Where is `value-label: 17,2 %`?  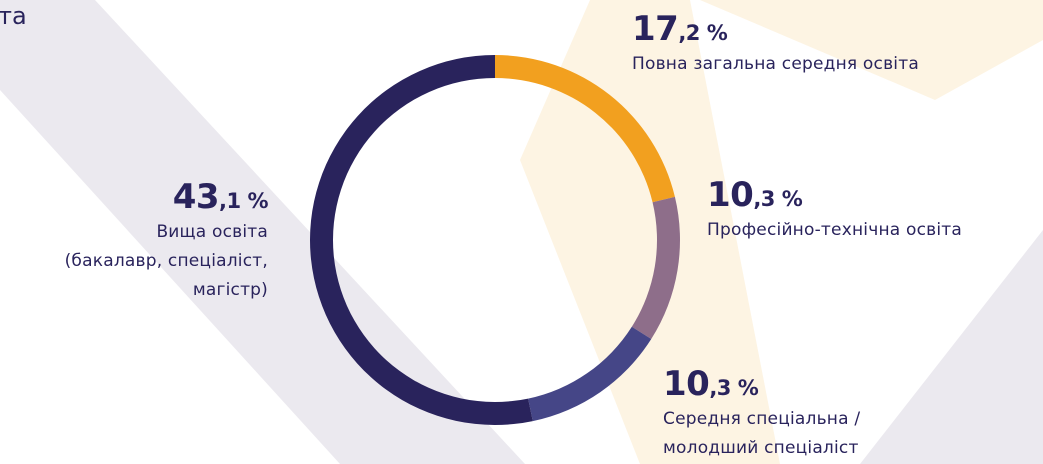
value-label: 17,2 % is located at coordinates (680, 29).